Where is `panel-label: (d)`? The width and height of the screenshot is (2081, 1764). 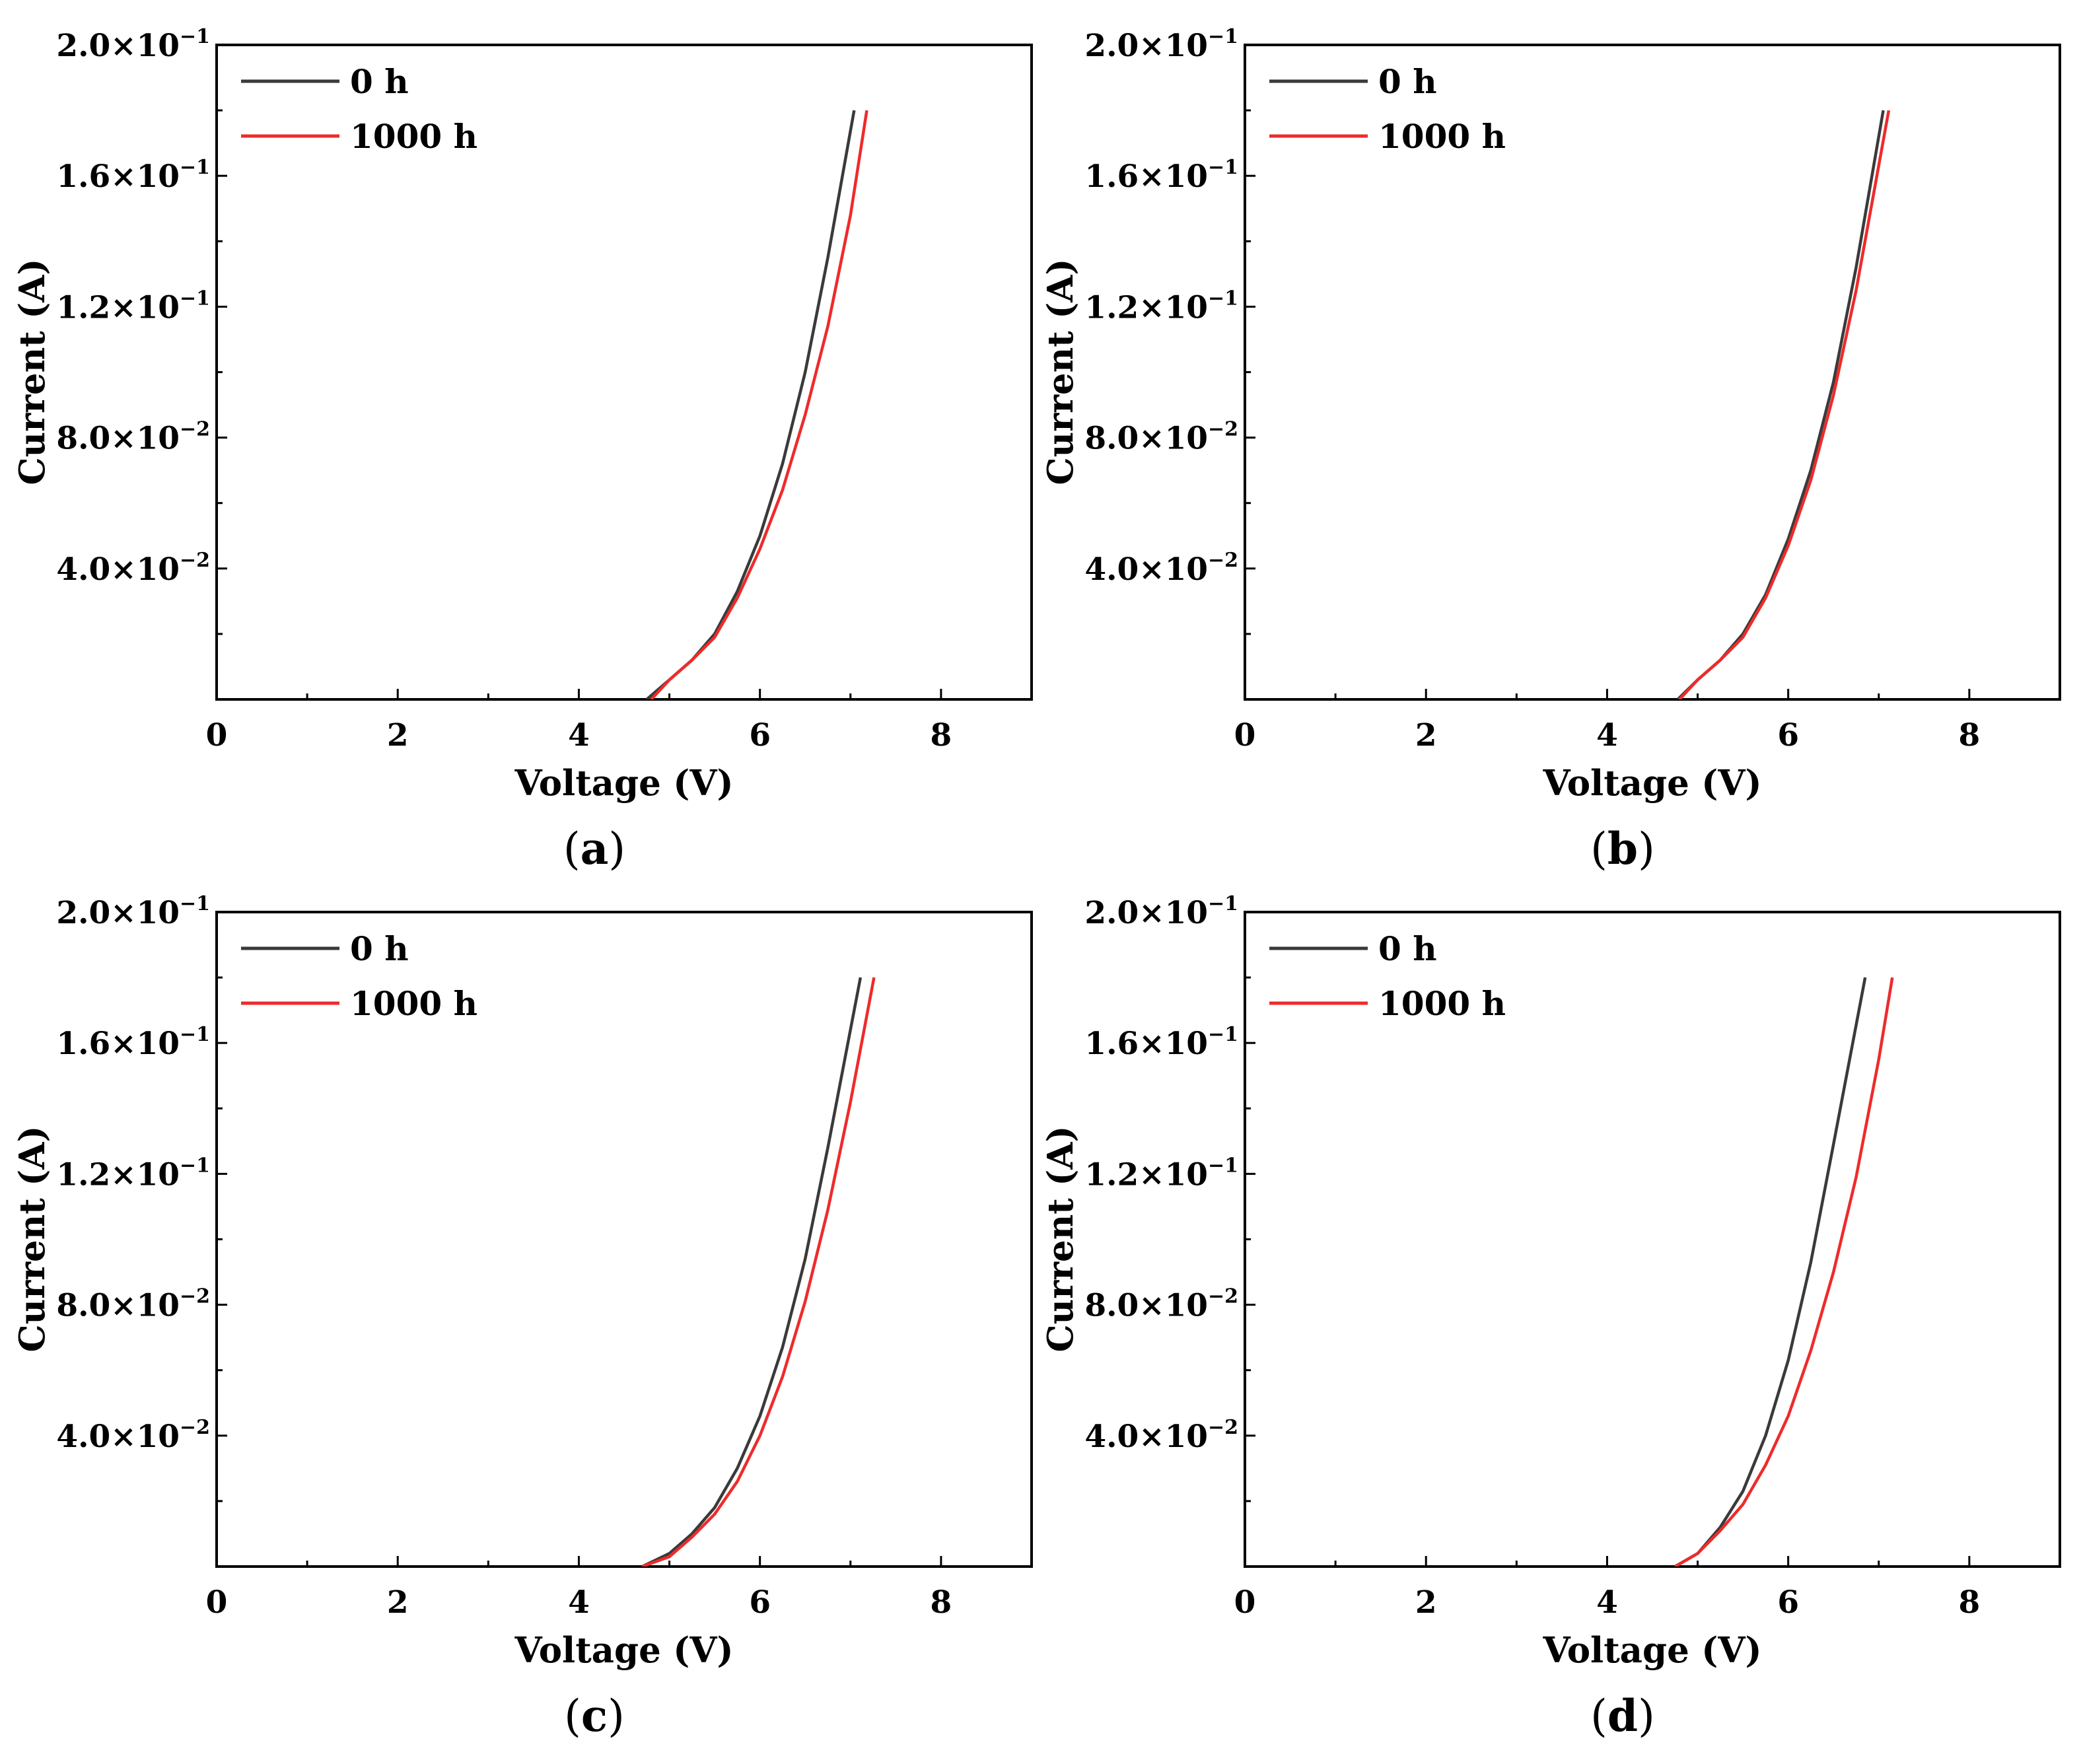 panel-label: (d) is located at coordinates (1622, 1716).